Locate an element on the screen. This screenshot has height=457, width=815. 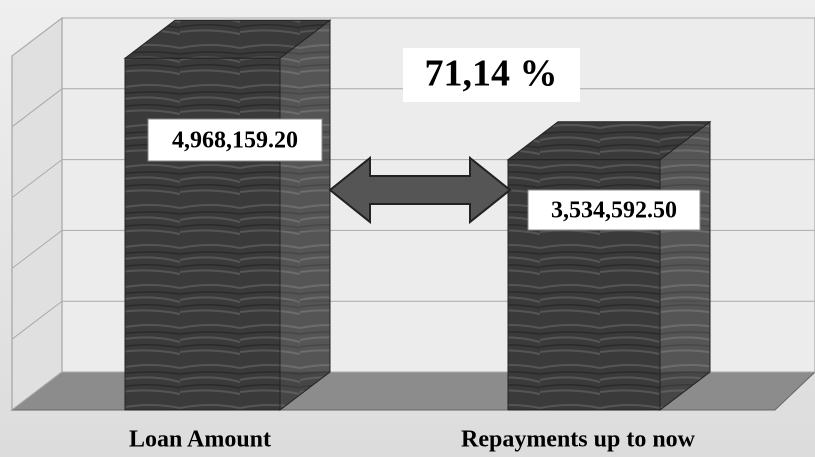
x-tick-label: Loan Amount is located at coordinates (200, 440).